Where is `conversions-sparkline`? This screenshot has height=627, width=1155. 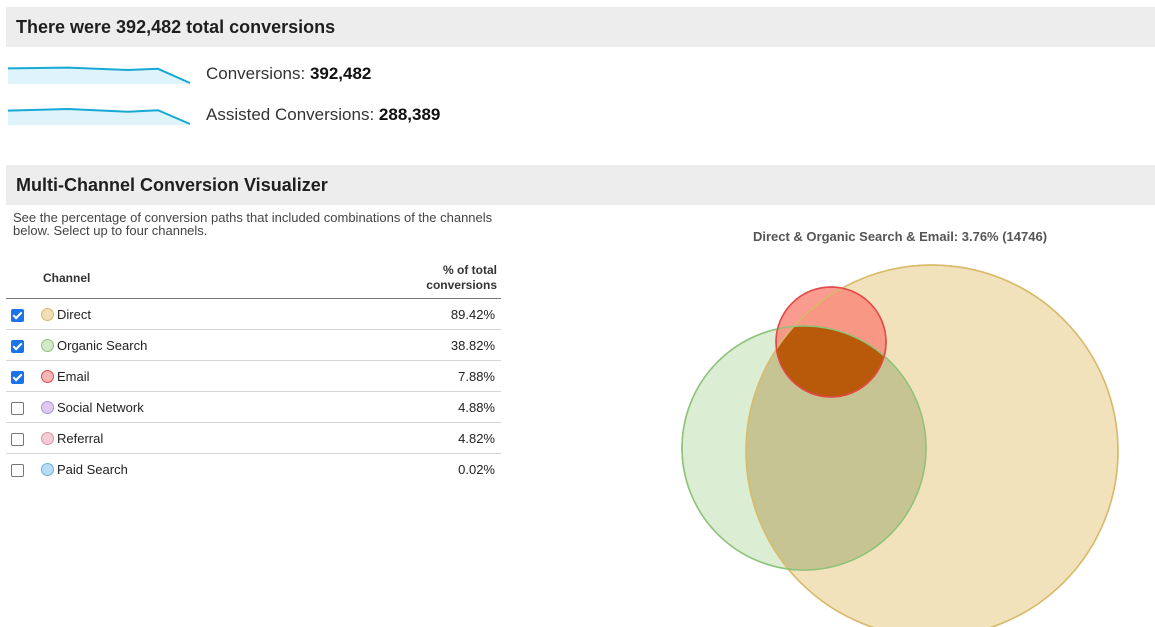 conversions-sparkline is located at coordinates (99, 75).